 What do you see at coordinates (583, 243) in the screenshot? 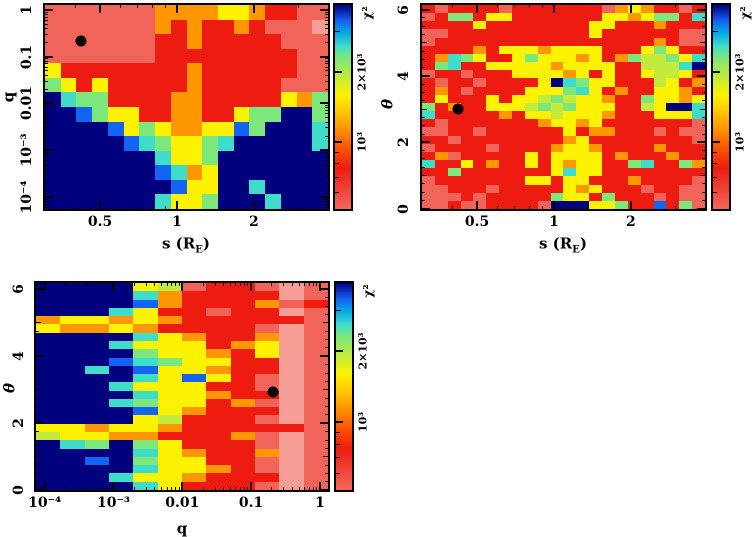
I see `xlabel-post: )` at bounding box center [583, 243].